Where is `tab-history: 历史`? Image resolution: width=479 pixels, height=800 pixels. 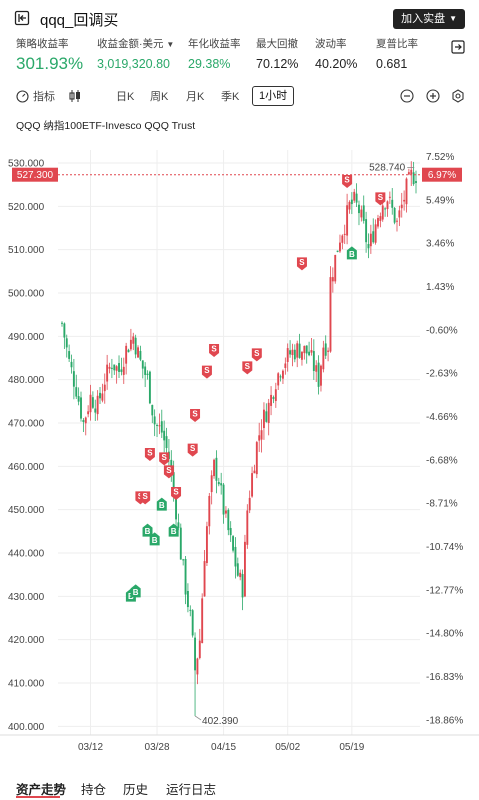
tab-history: 历史 is located at coordinates (136, 790).